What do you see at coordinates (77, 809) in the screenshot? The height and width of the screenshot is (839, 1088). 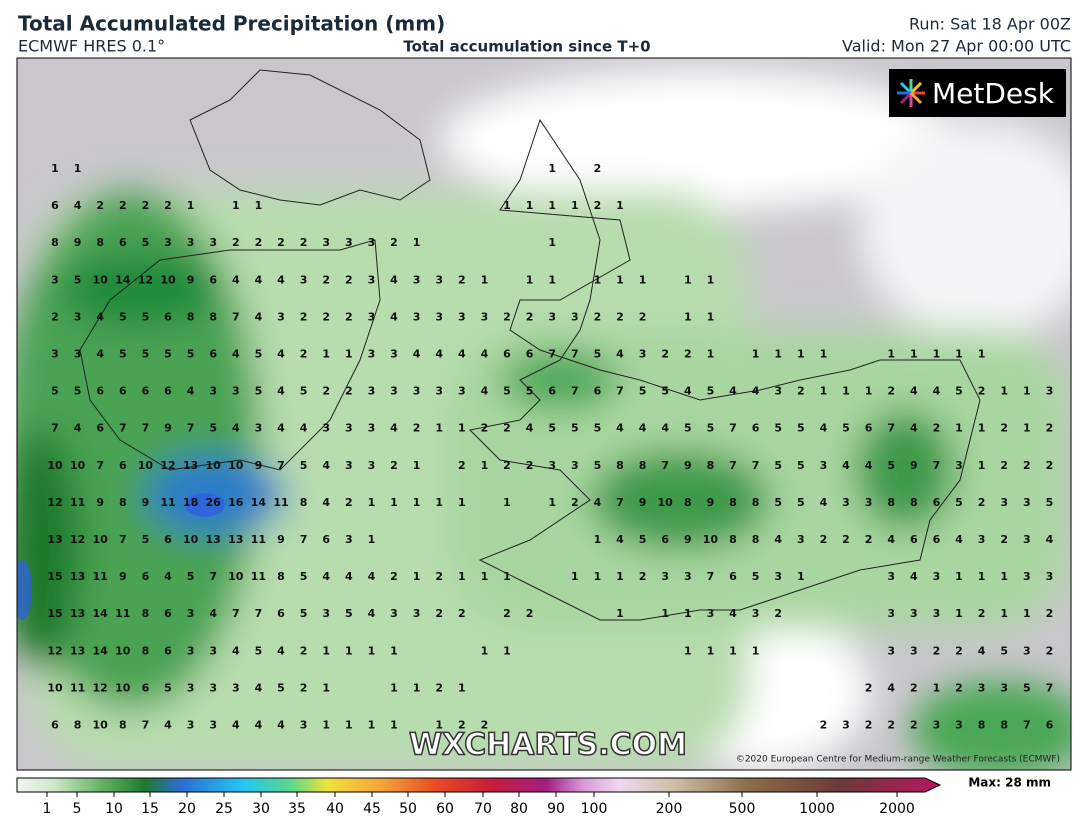 I see `colorbar-label: 5` at bounding box center [77, 809].